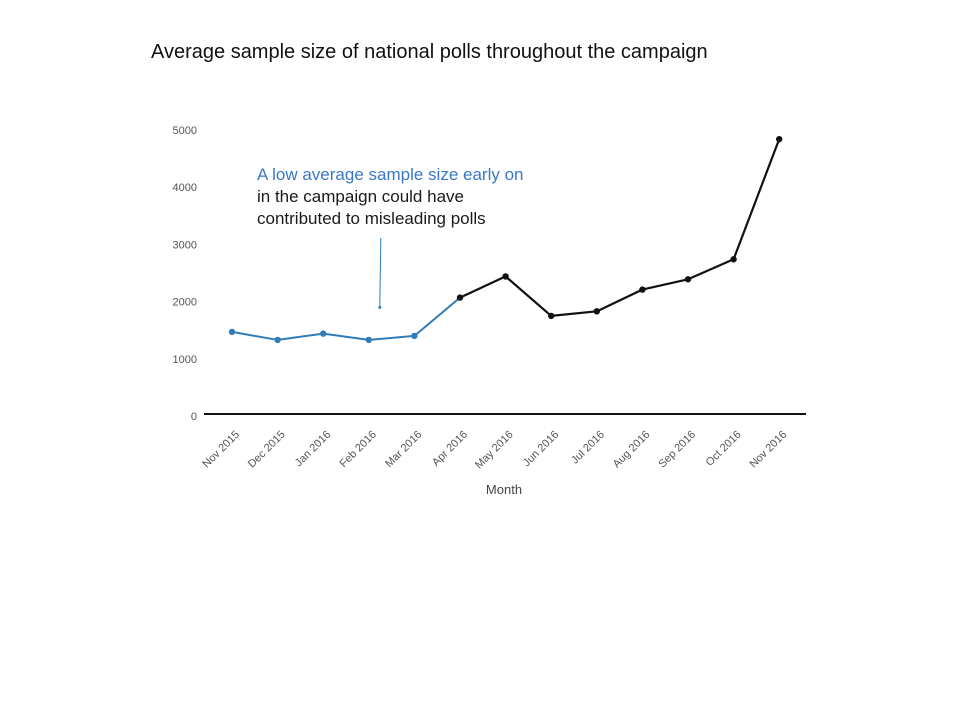  What do you see at coordinates (403, 449) in the screenshot?
I see `x-tick-label: Mar 2016` at bounding box center [403, 449].